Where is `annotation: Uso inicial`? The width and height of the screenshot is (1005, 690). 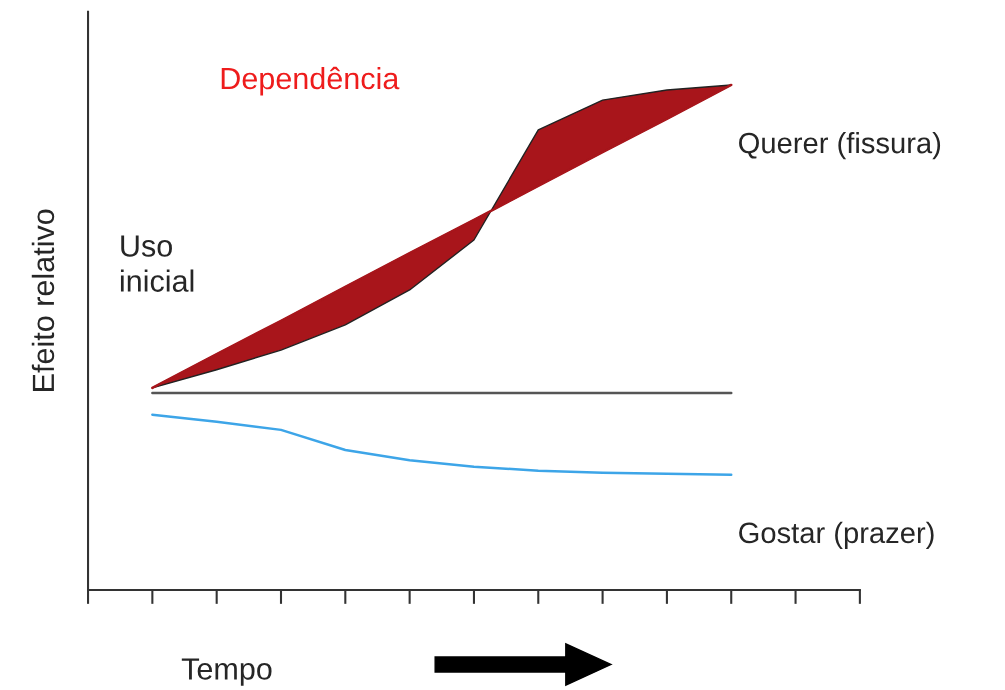 annotation: Uso inicial is located at coordinates (157, 263).